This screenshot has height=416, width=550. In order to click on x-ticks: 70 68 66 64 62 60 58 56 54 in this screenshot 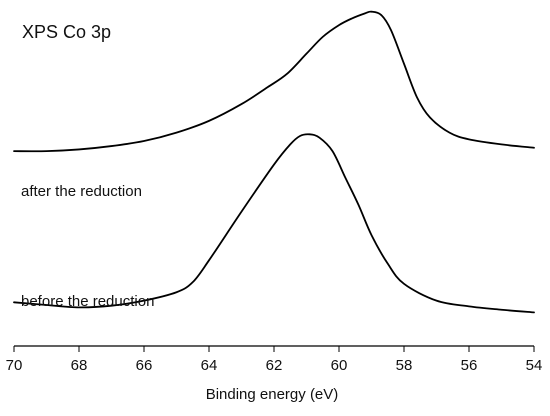, I will do `click(274, 360)`.